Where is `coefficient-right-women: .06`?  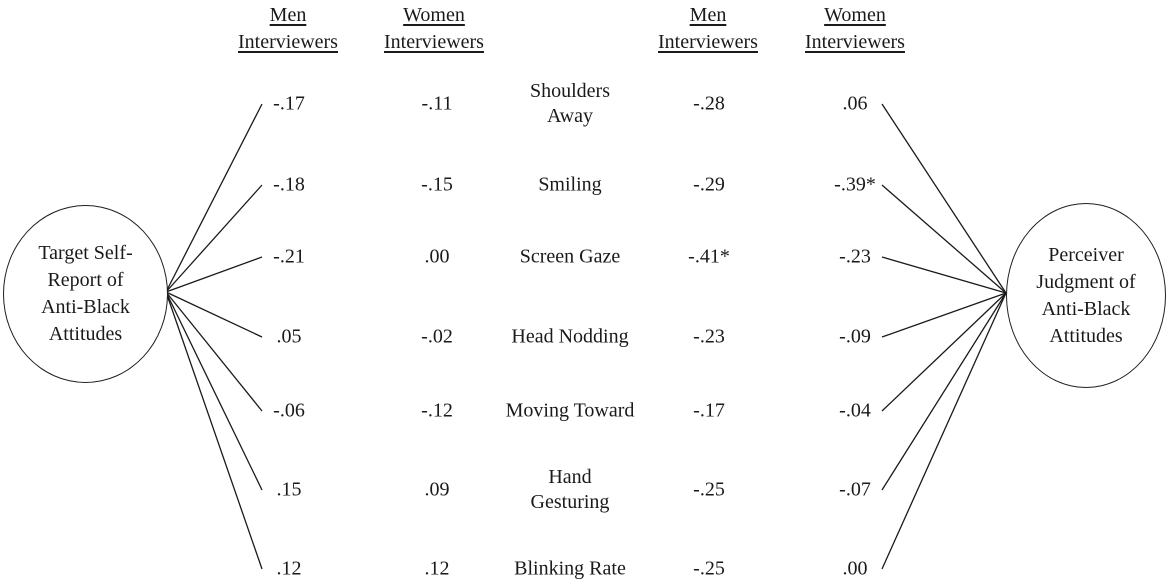 coefficient-right-women: .06 is located at coordinates (855, 103).